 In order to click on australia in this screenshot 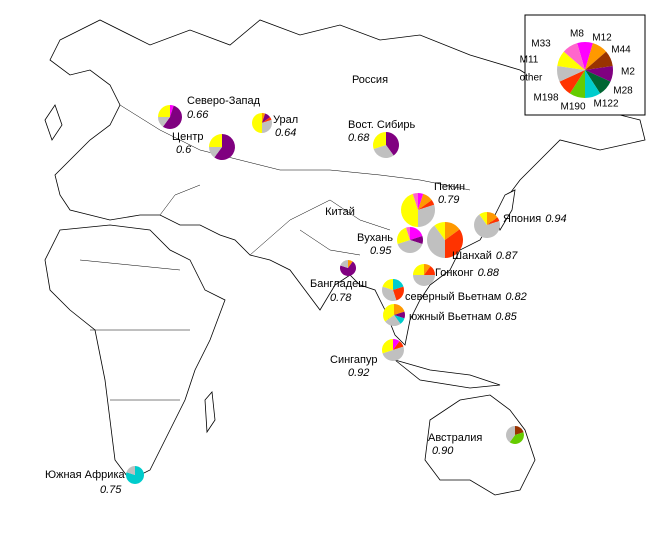, I will do `click(480, 445)`.